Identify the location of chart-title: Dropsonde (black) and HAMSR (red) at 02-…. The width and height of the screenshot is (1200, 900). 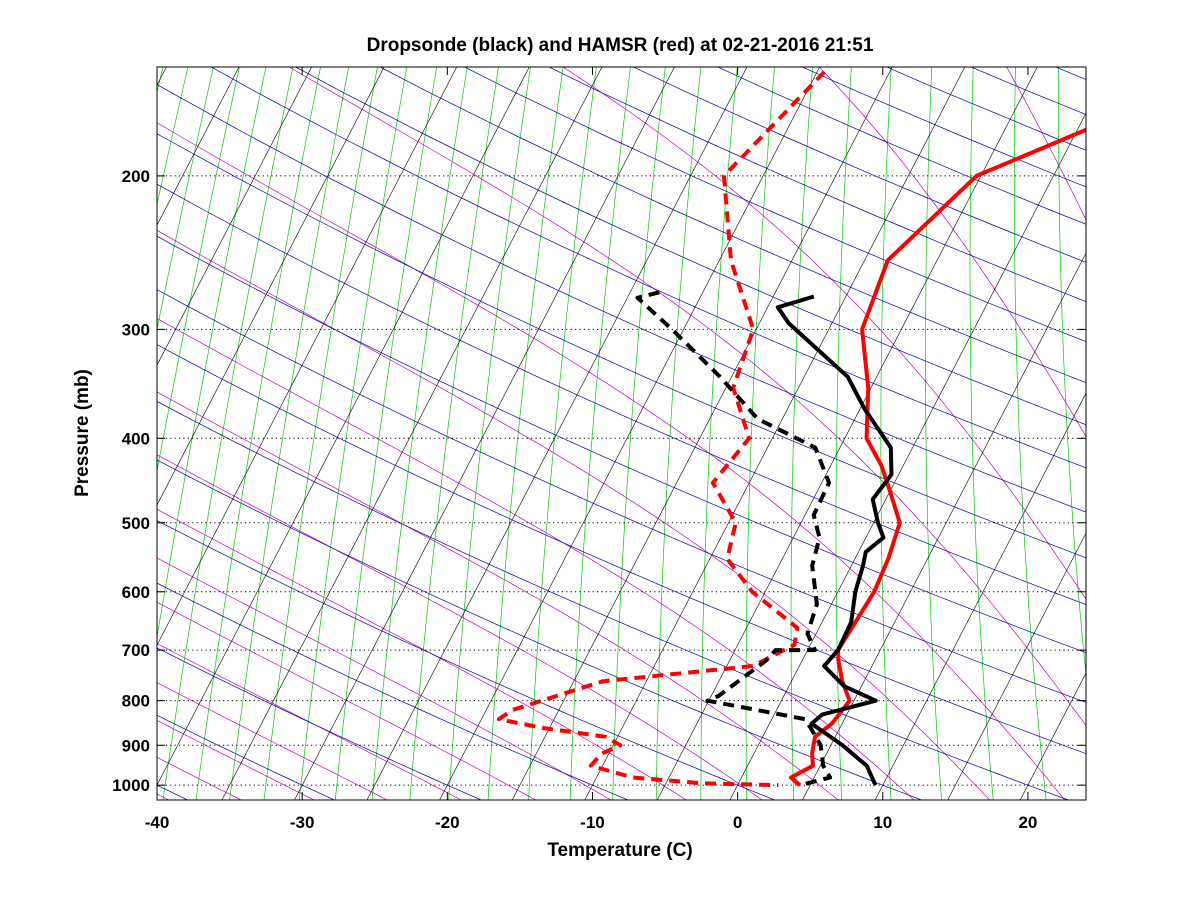
(620, 45).